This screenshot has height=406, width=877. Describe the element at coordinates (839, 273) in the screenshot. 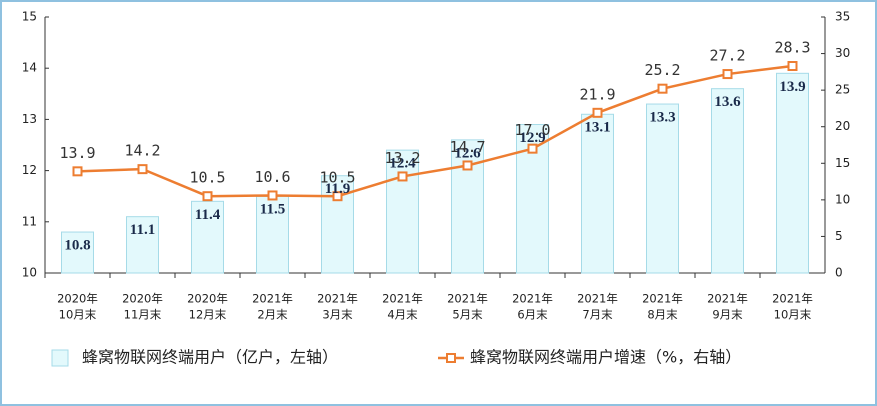

I see `y2-tick-label: 0` at that location.